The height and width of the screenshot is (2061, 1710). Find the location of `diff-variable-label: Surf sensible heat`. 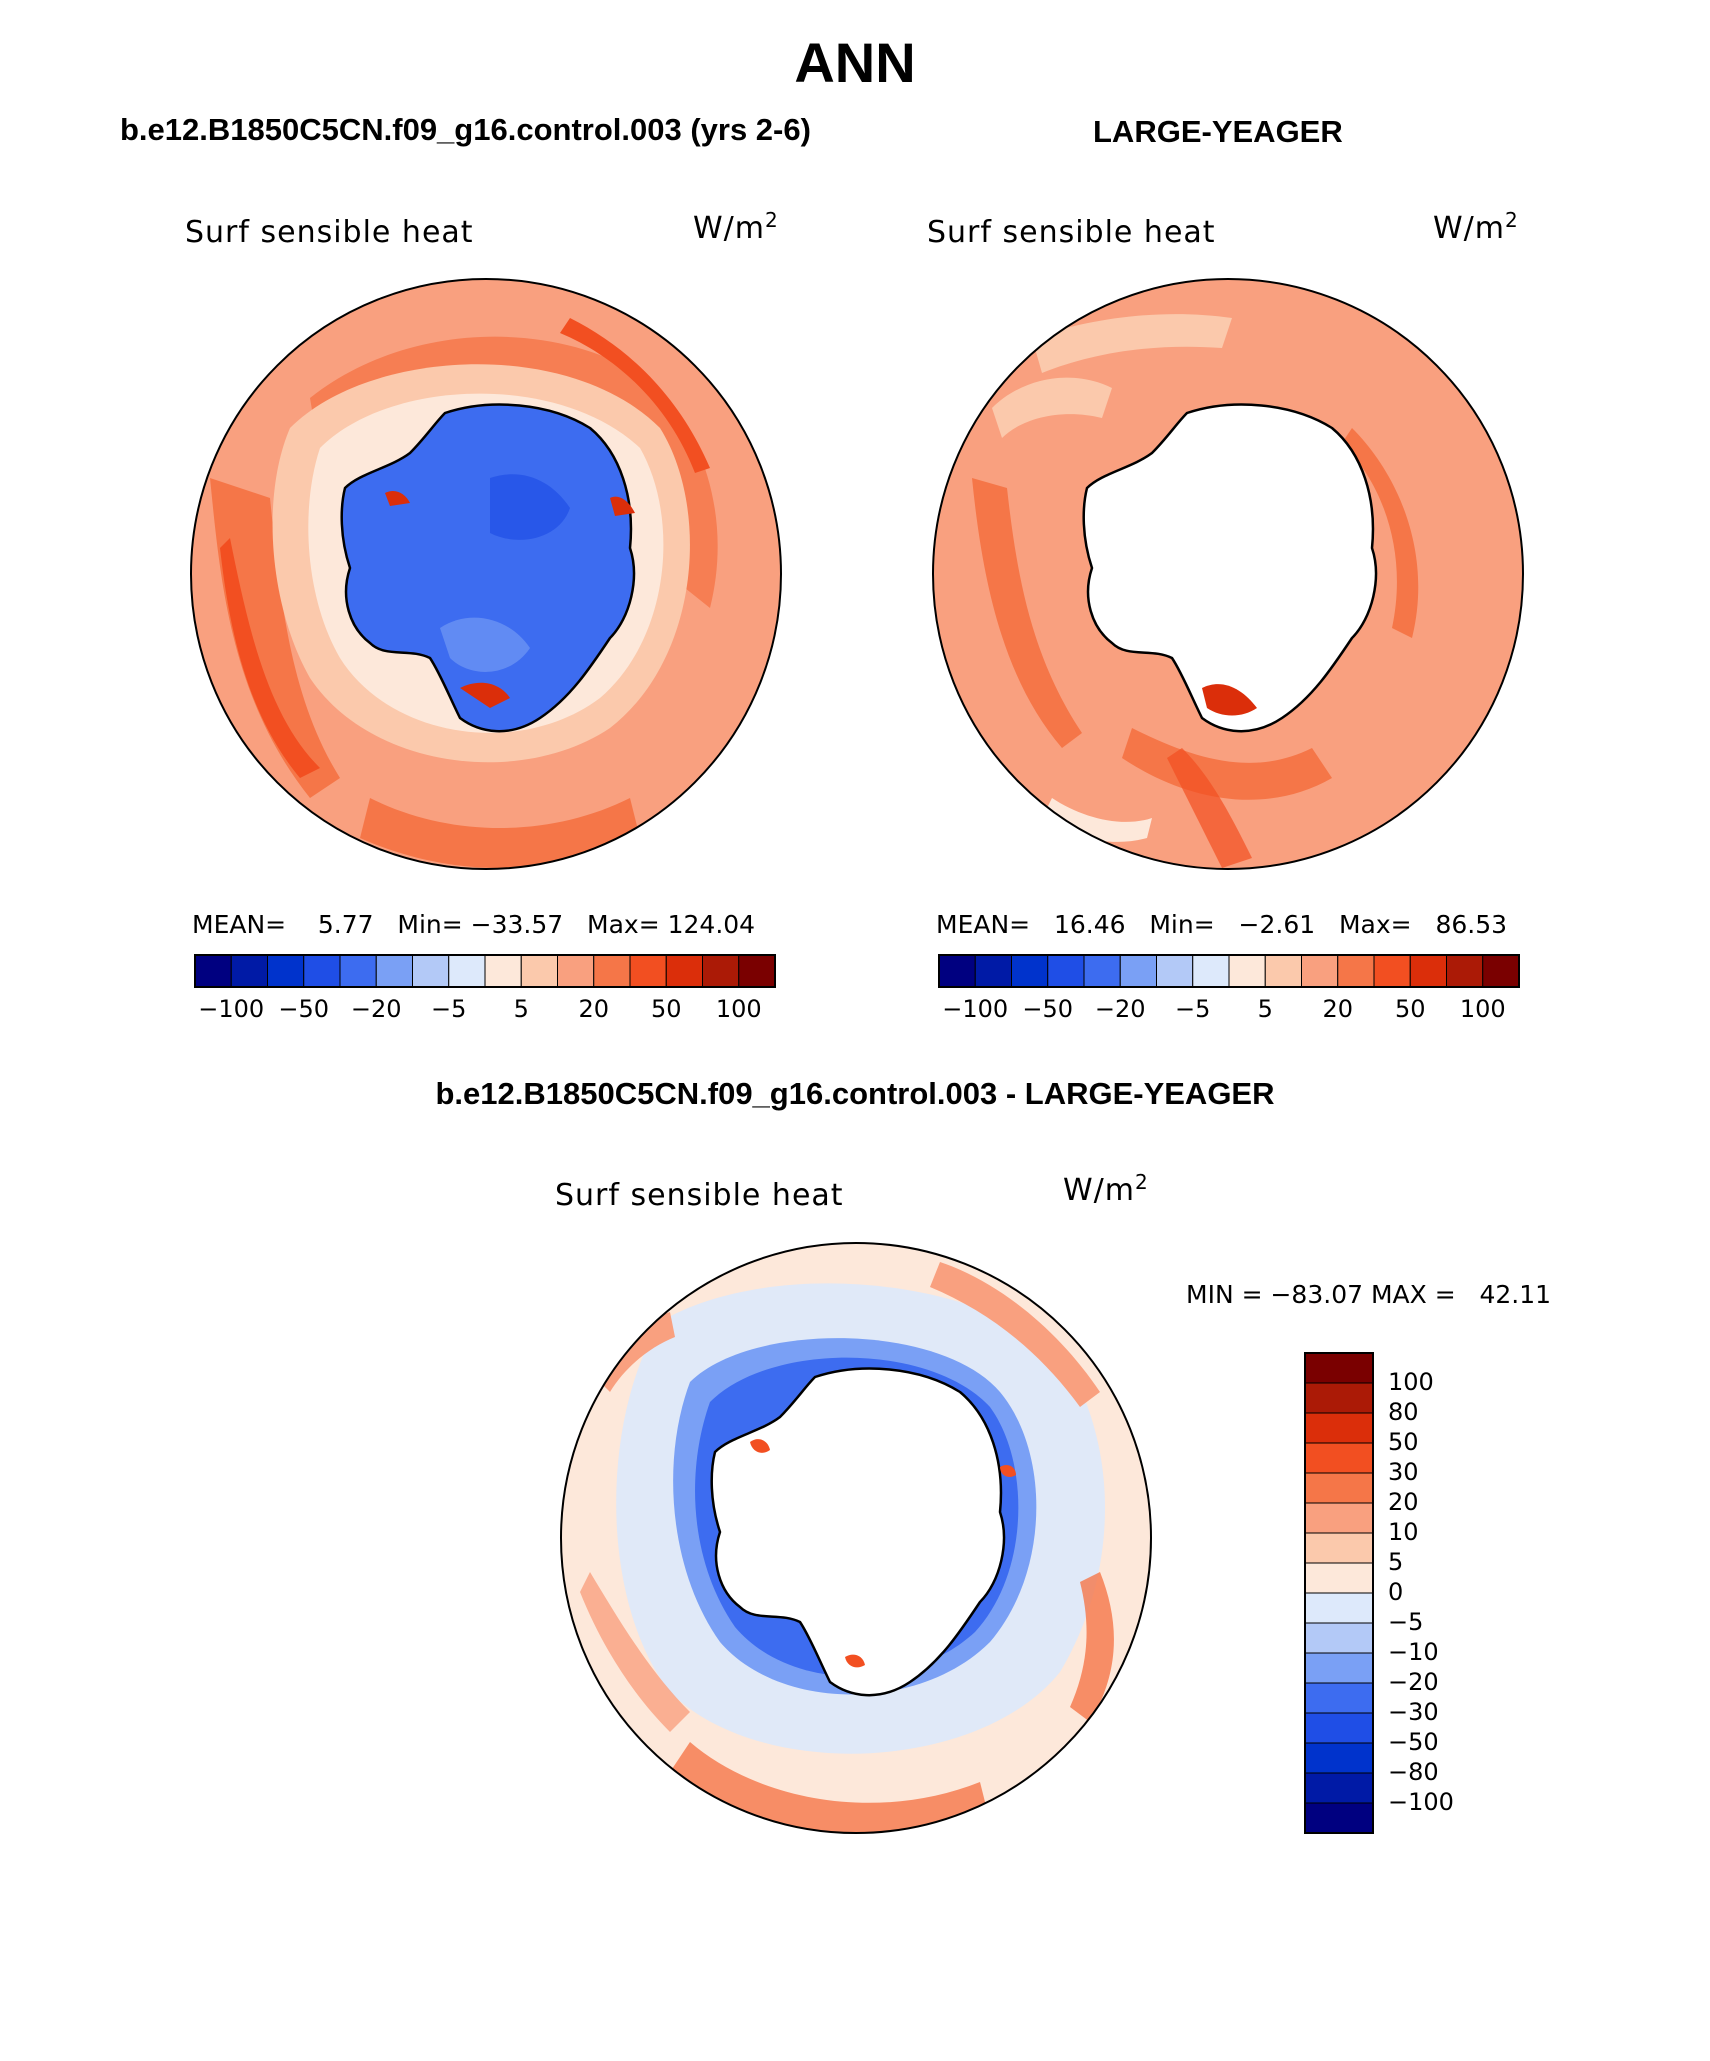

diff-variable-label: Surf sensible heat is located at coordinates (699, 1195).